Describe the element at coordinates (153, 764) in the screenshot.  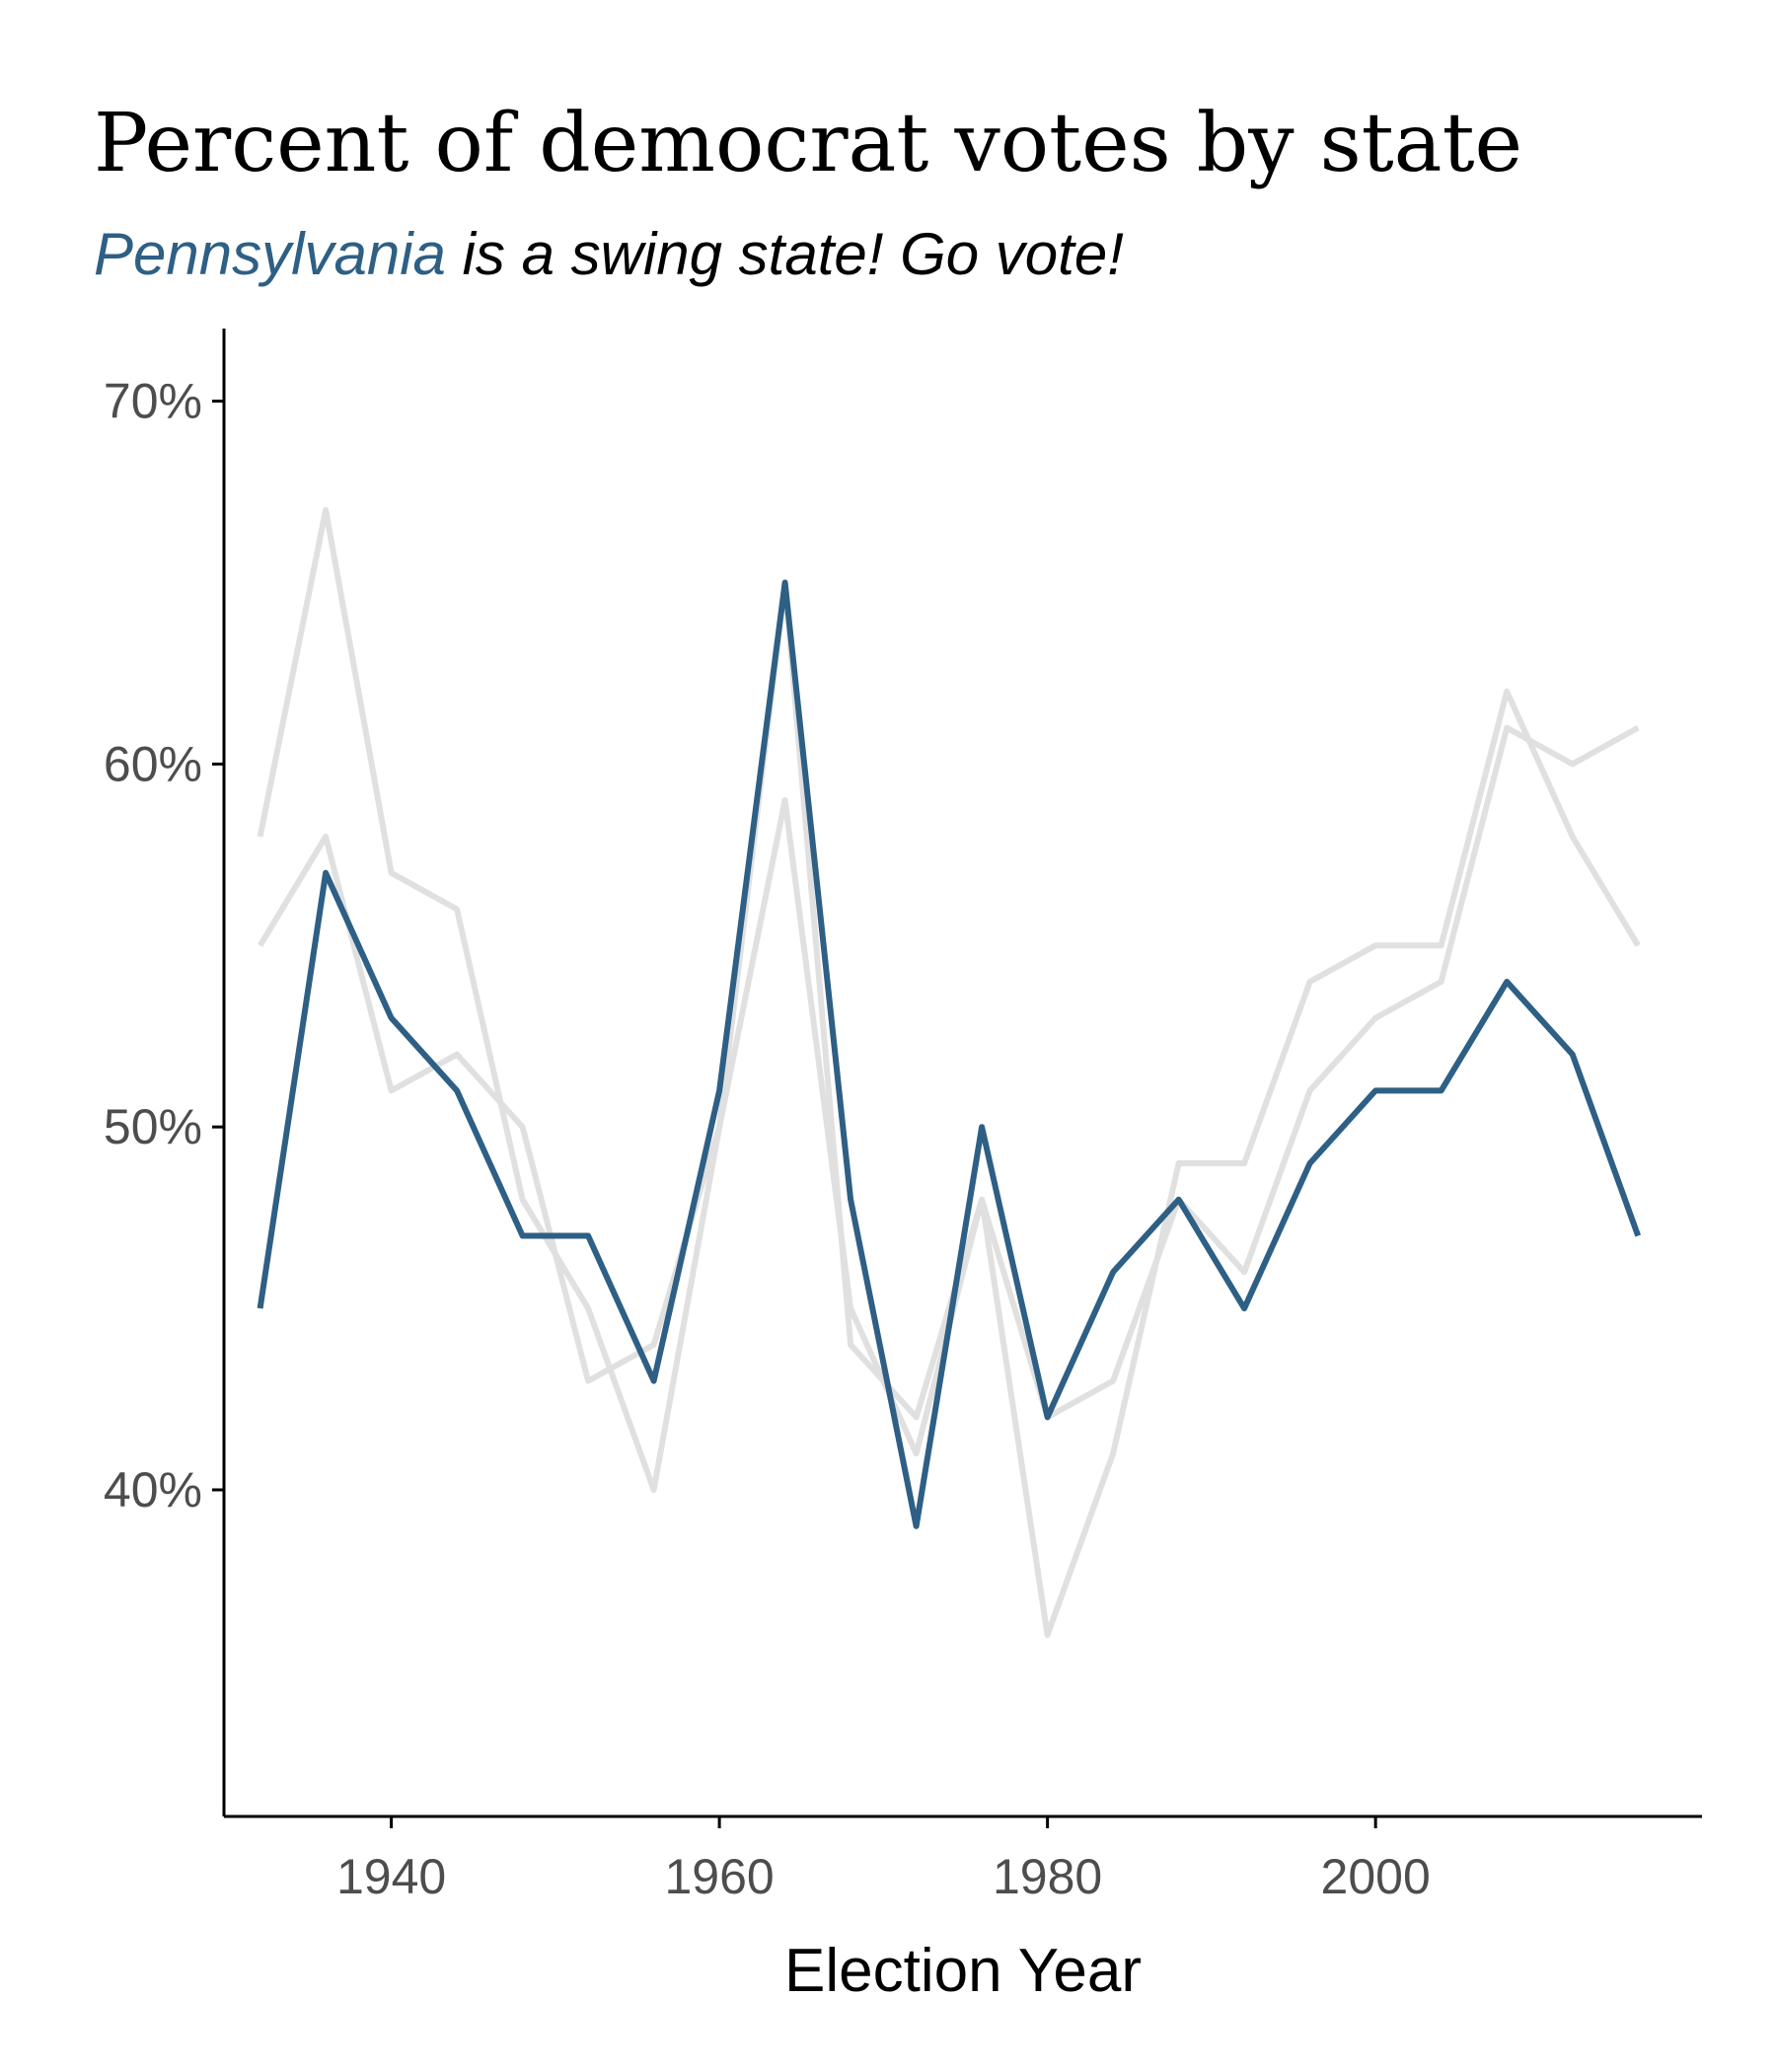
I see `y-tick-label: 60%` at that location.